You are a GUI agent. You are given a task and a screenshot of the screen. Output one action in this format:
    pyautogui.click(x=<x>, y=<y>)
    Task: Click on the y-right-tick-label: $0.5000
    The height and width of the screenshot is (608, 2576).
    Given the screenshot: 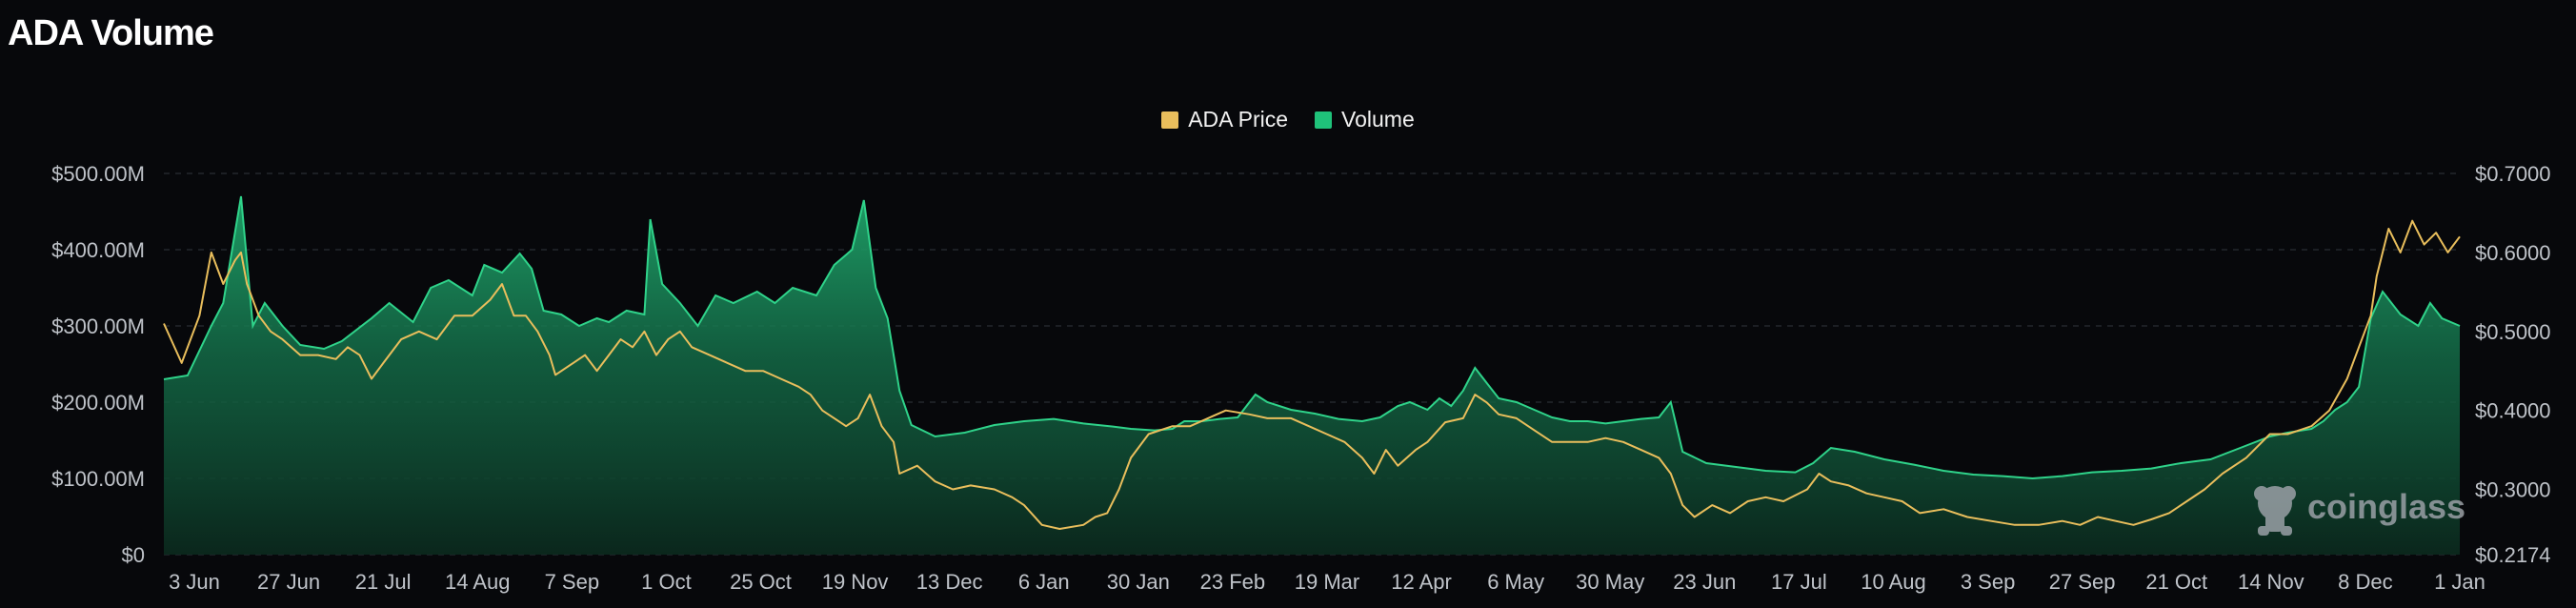 What is the action you would take?
    pyautogui.click(x=2513, y=332)
    